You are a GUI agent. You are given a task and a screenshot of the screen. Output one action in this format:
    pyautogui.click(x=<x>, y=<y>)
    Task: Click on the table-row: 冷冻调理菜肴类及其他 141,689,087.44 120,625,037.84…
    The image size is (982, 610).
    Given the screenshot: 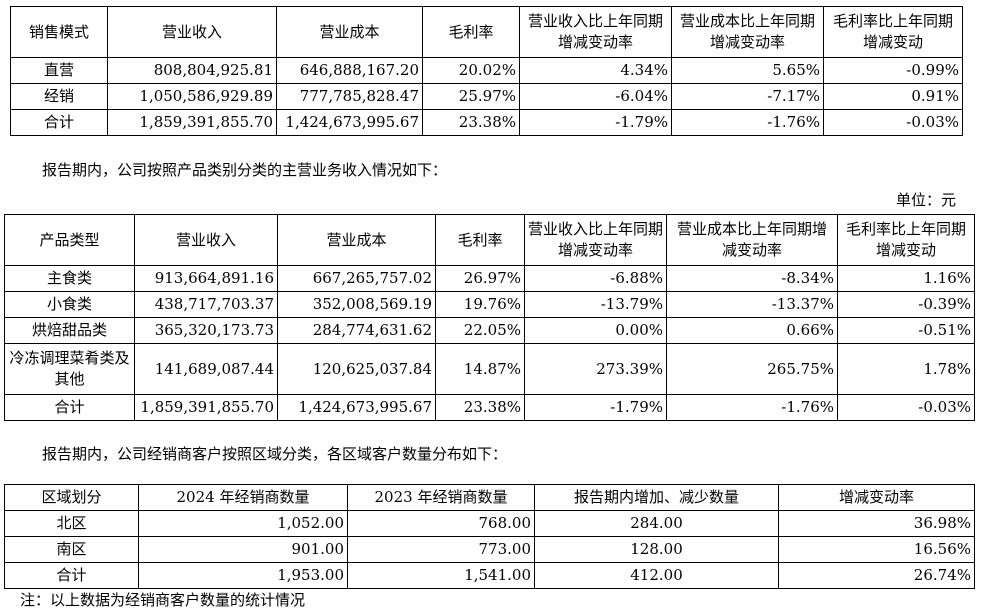 What is the action you would take?
    pyautogui.click(x=489, y=369)
    